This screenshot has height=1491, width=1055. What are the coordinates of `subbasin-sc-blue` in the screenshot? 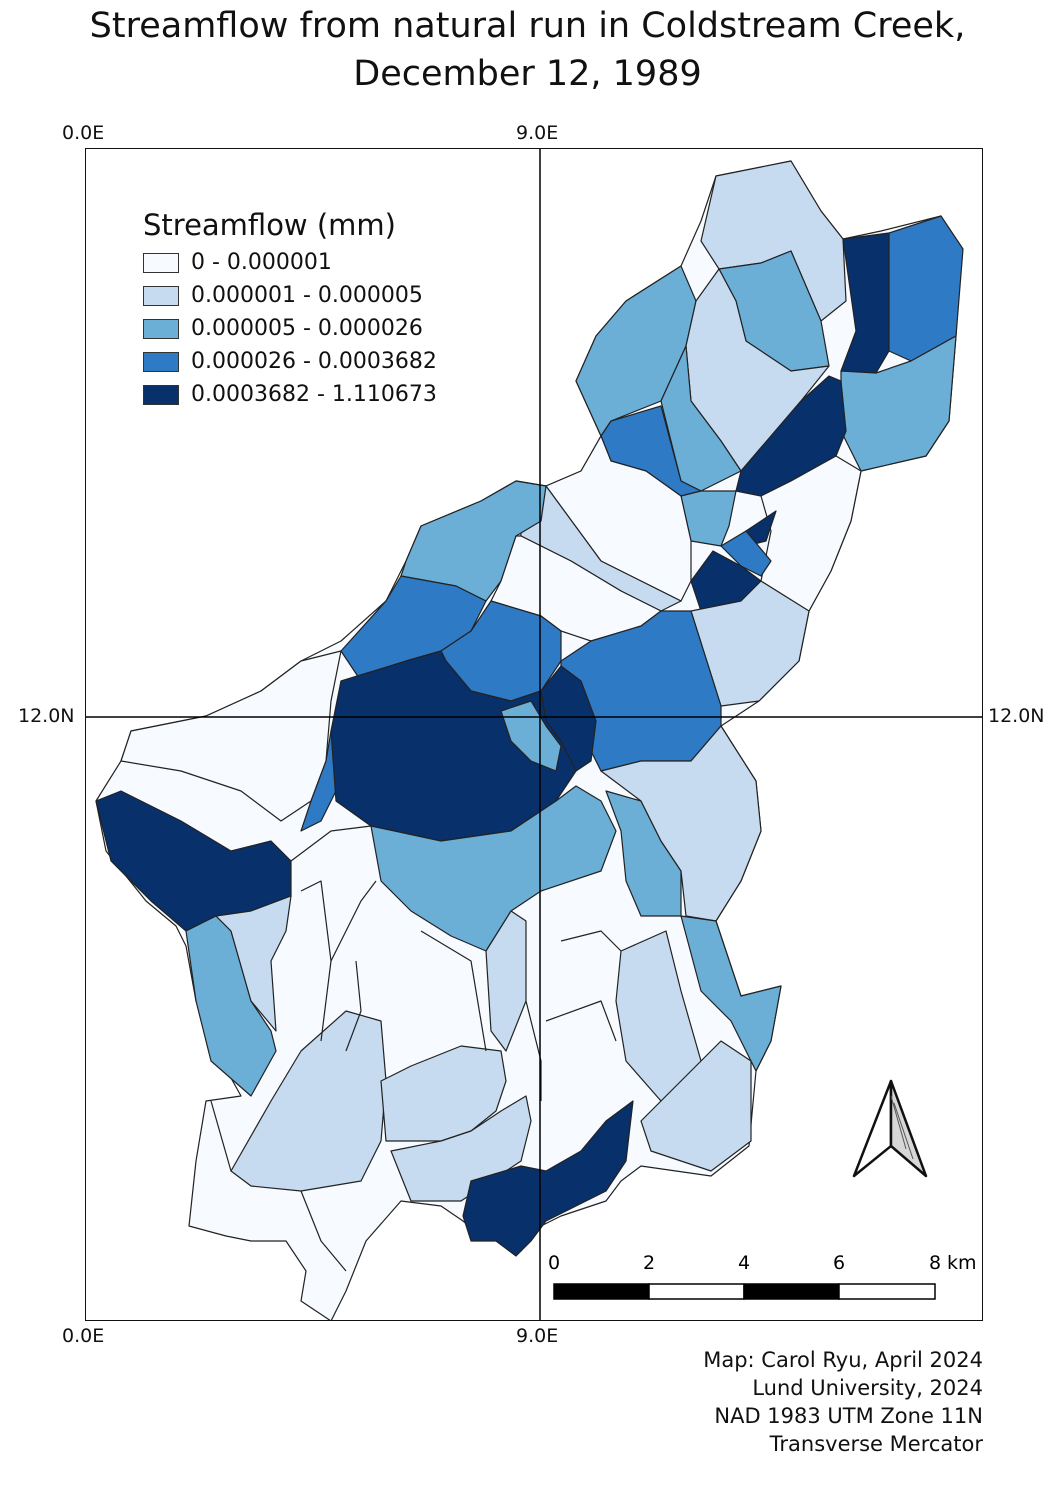 It's located at (493, 868).